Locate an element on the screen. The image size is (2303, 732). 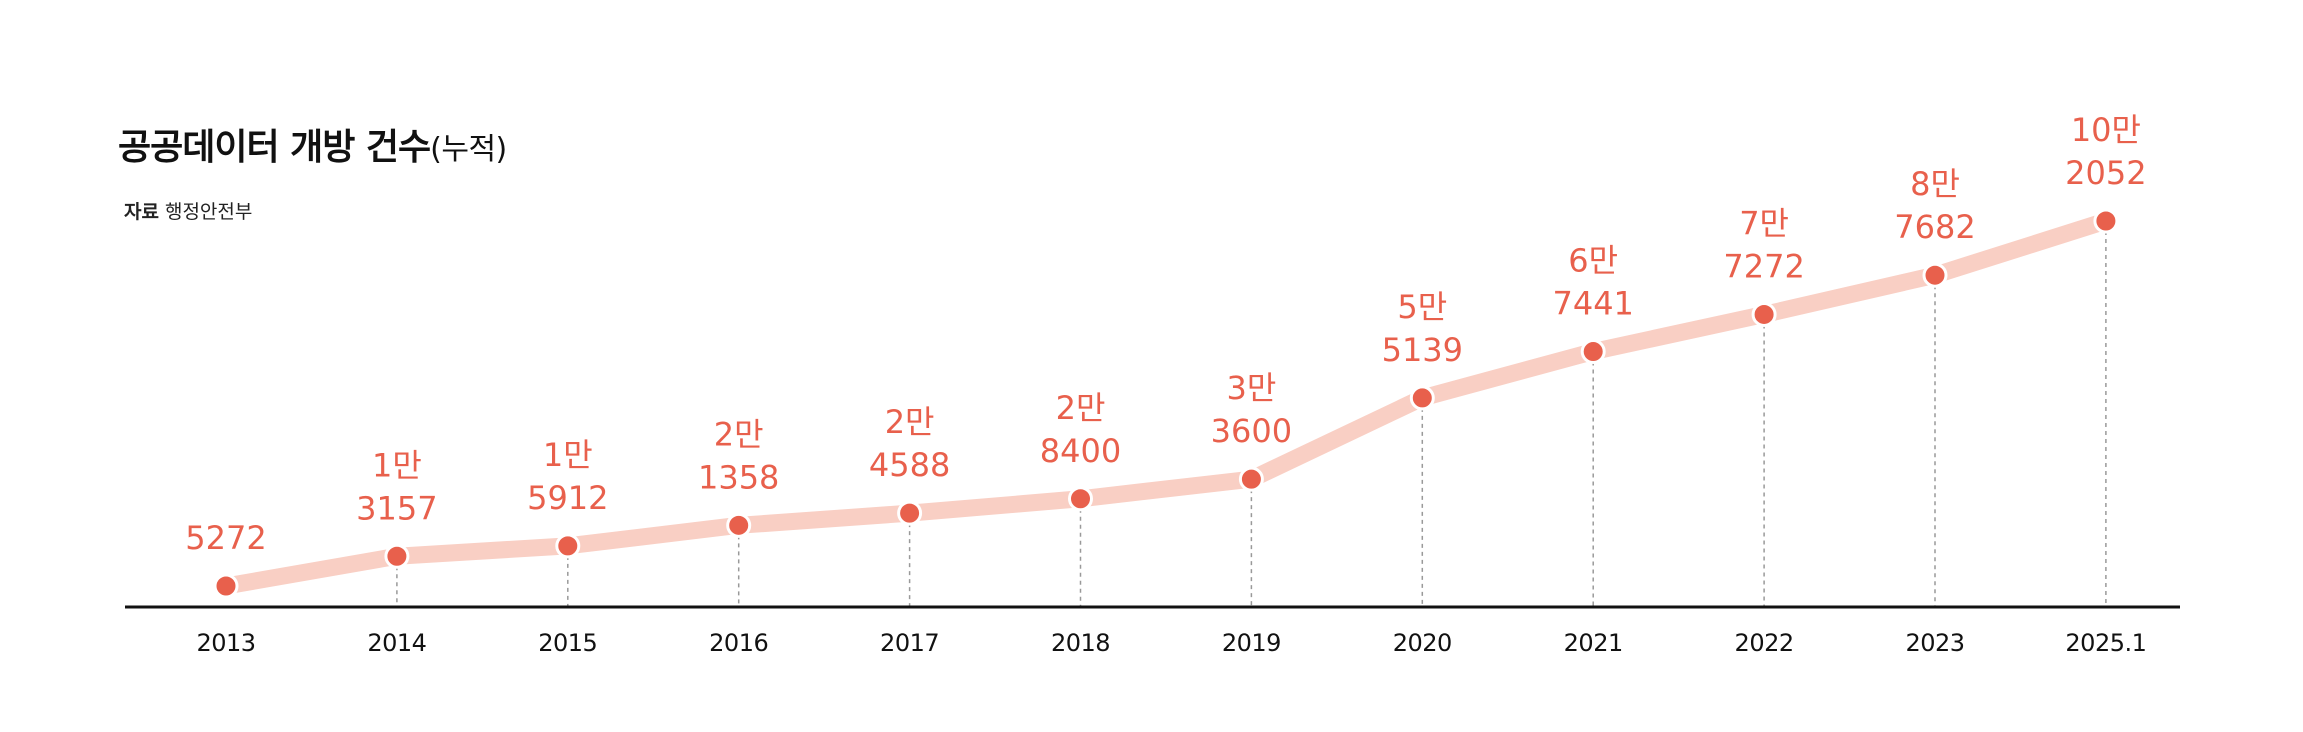
data-label: 1358 is located at coordinates (738, 477).